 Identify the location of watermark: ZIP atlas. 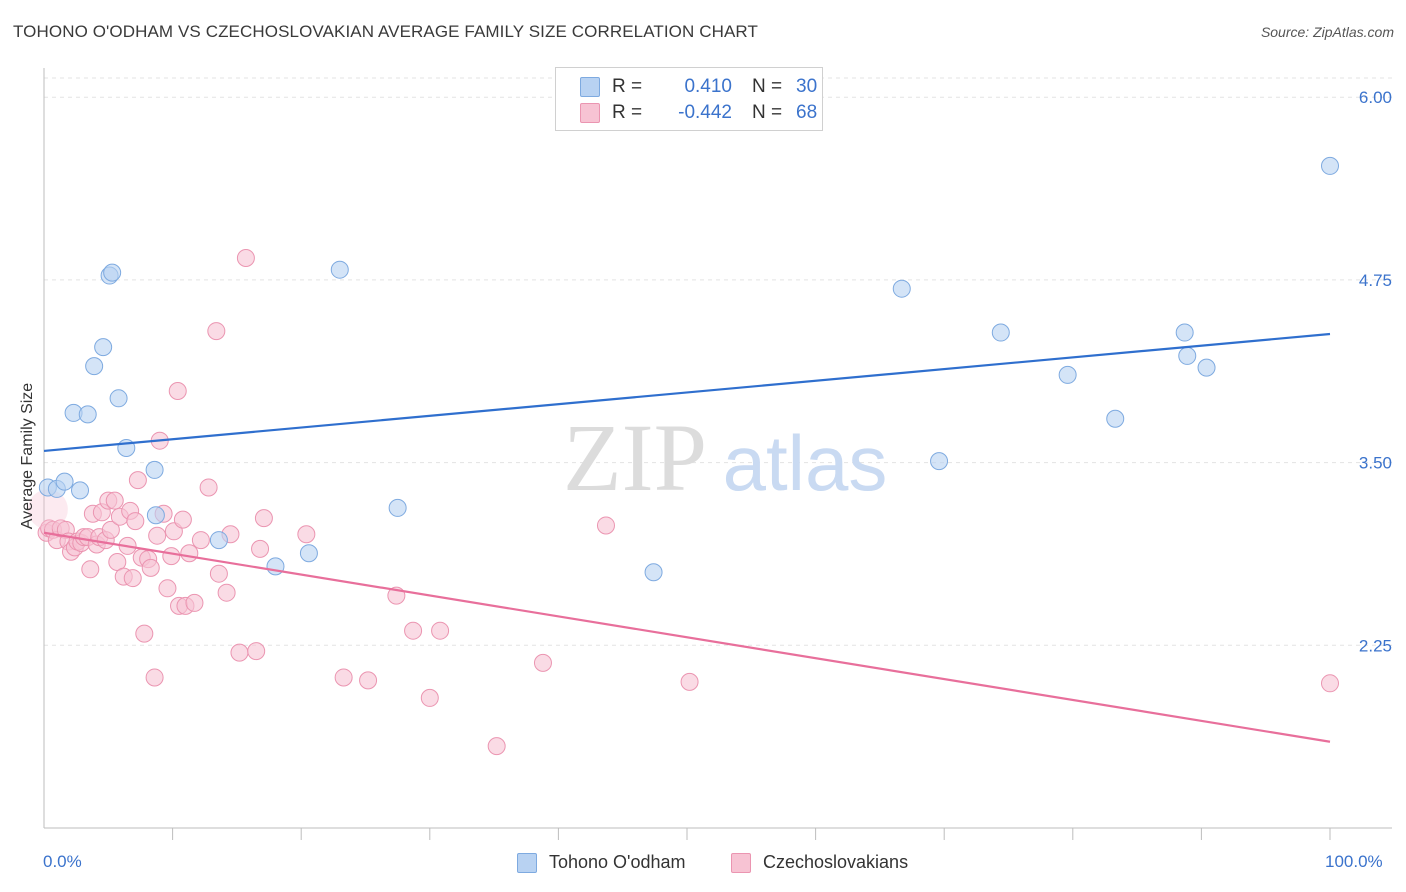
(725, 457).